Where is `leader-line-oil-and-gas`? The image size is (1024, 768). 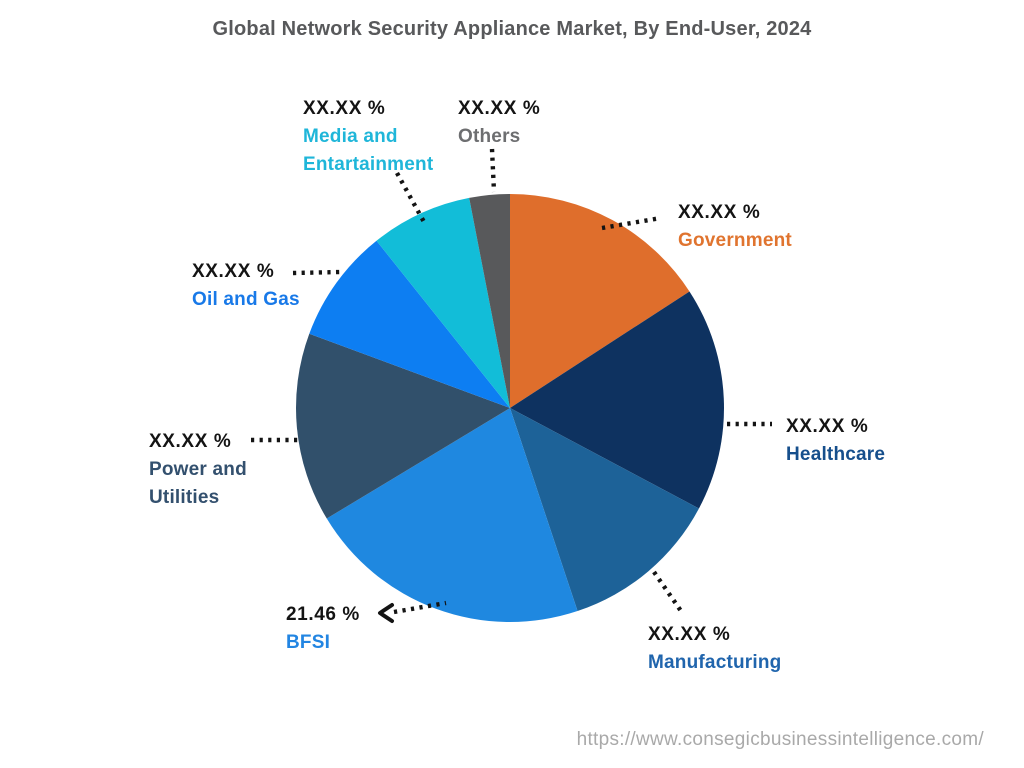
leader-line-oil-and-gas is located at coordinates (317, 272).